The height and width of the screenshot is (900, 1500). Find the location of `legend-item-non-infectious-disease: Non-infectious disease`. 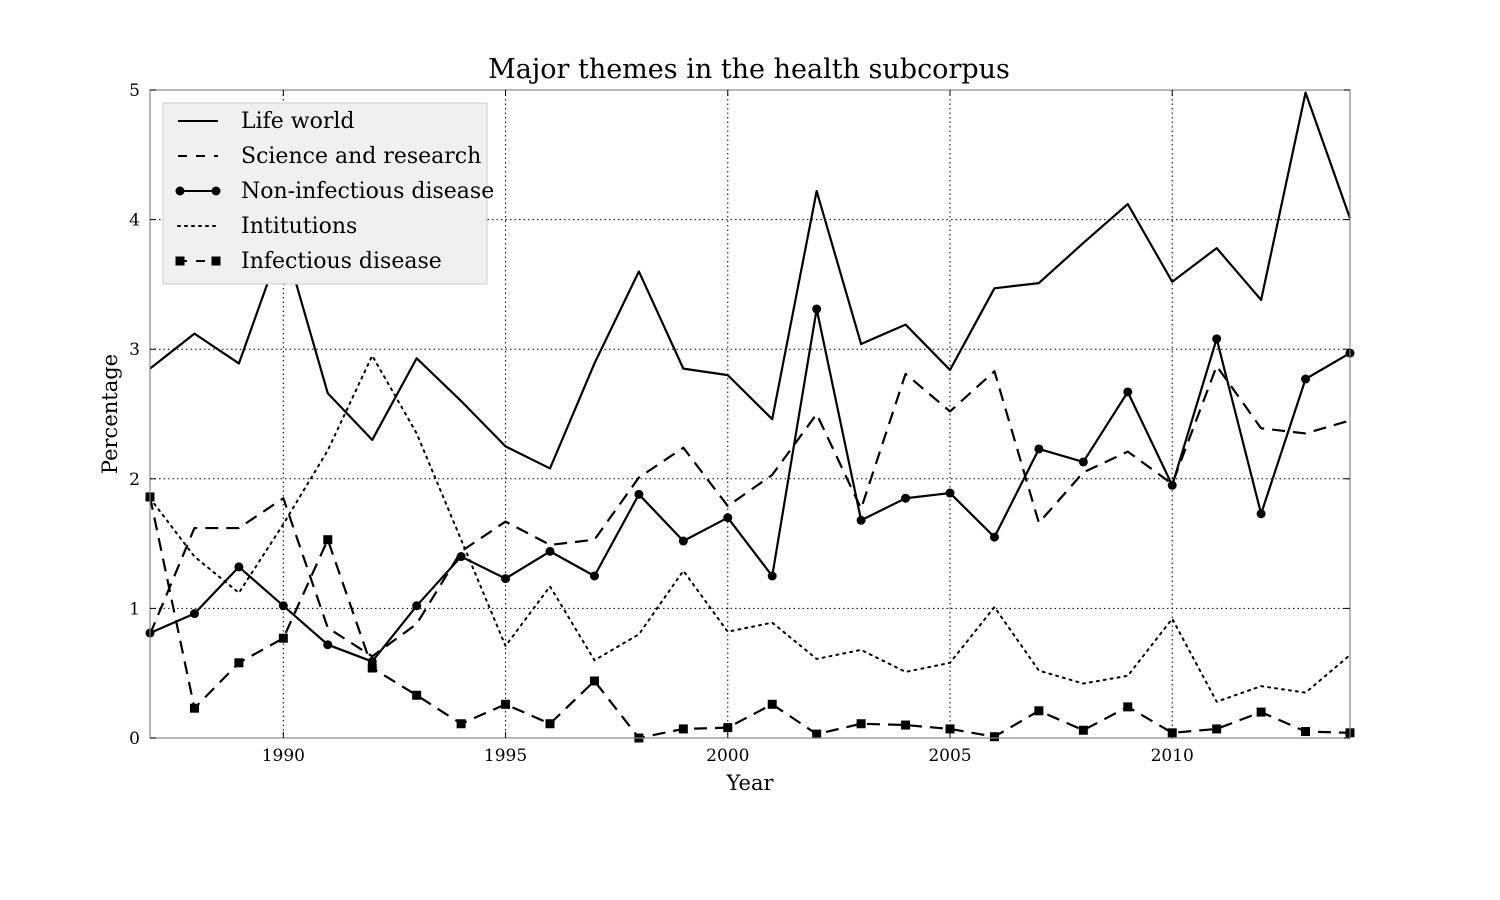

legend-item-non-infectious-disease: Non-infectious disease is located at coordinates (334, 191).